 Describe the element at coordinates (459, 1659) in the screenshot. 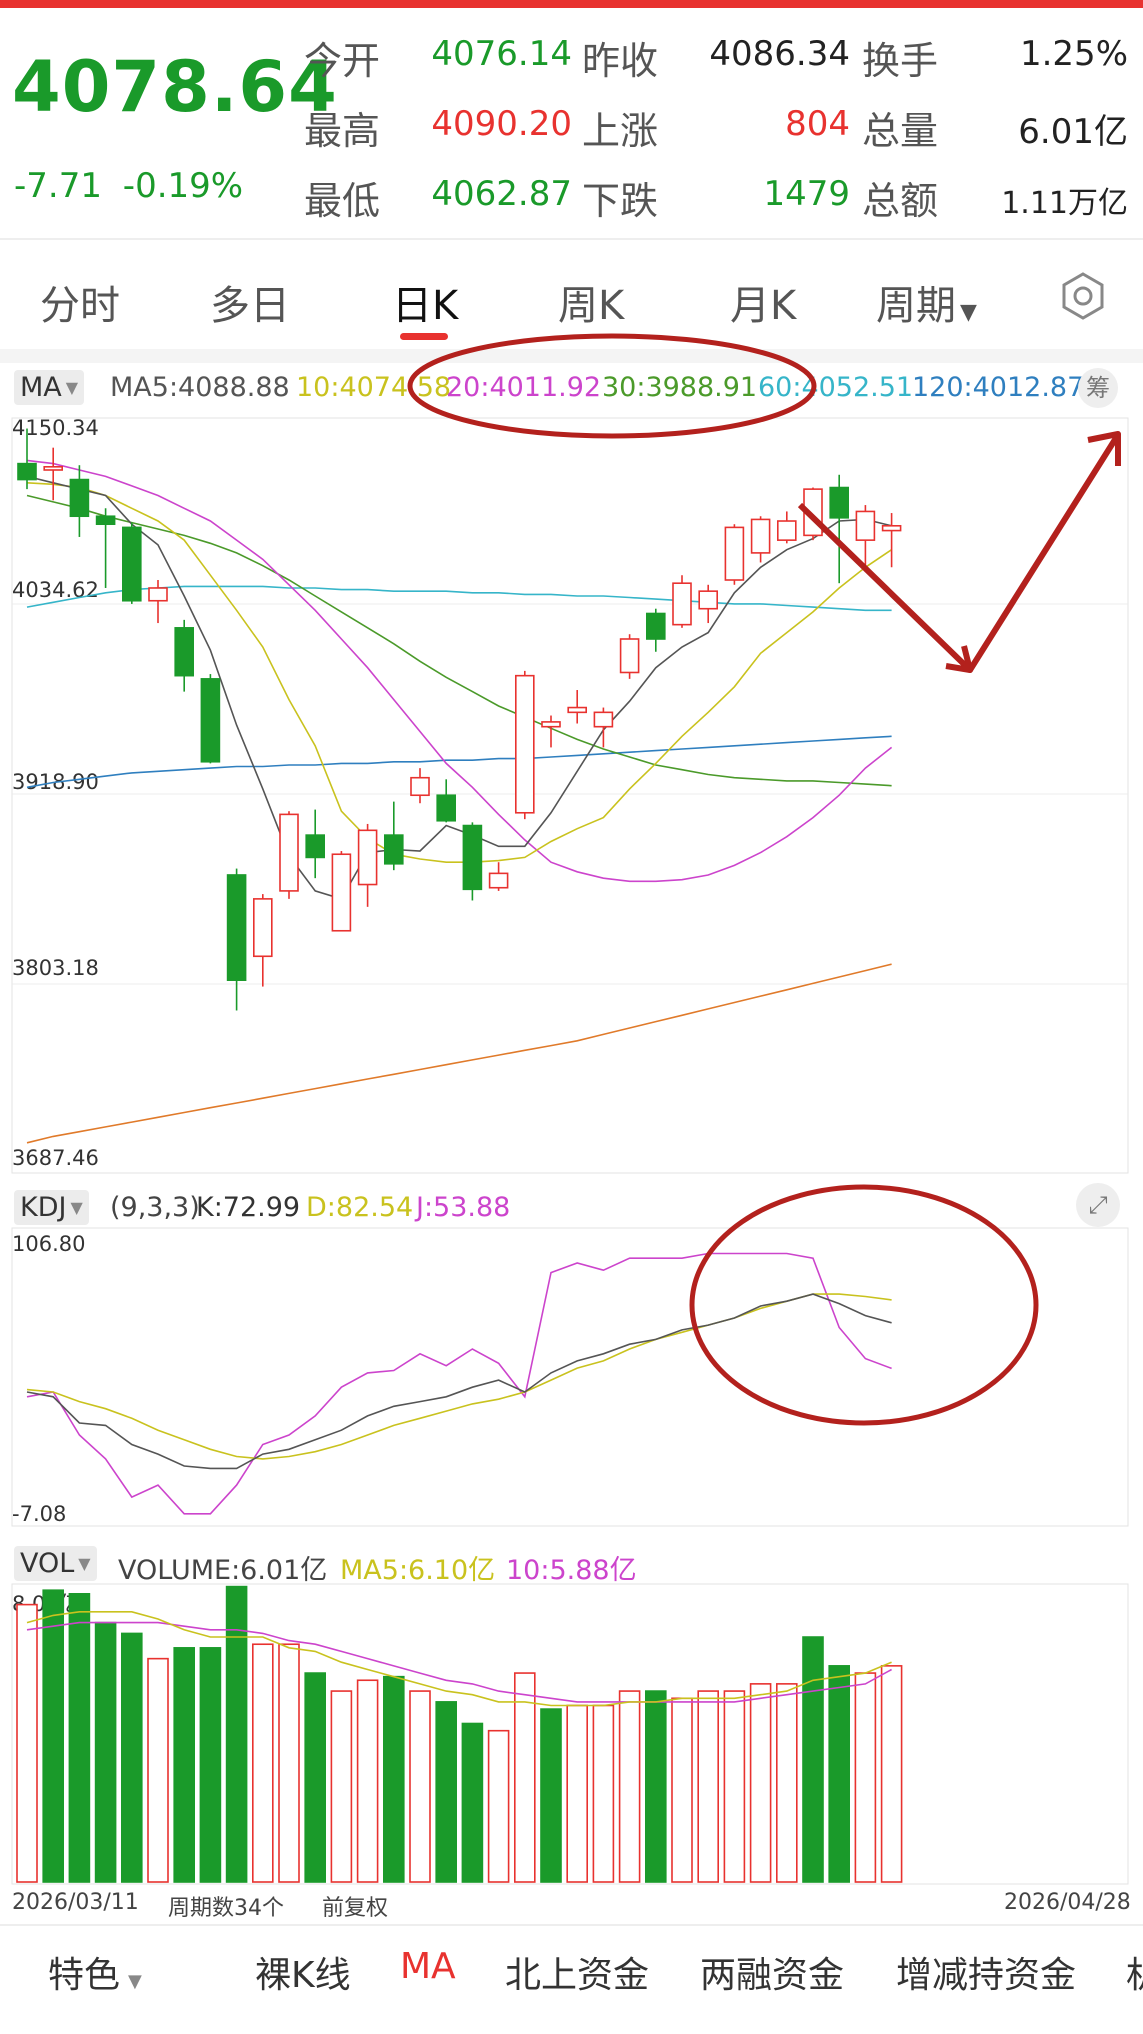

I see `volume-ma5-line` at that location.